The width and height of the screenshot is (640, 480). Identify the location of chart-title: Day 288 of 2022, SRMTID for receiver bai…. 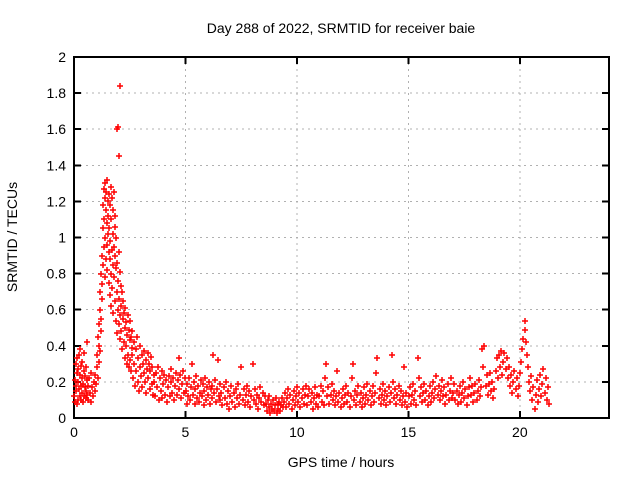
(341, 28).